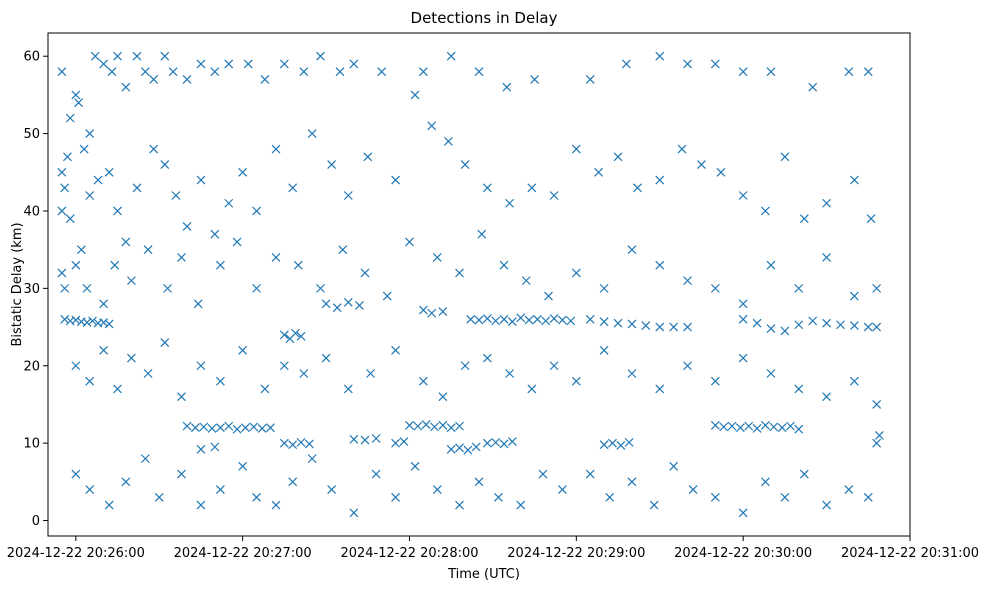 The width and height of the screenshot is (989, 590). Describe the element at coordinates (31, 366) in the screenshot. I see `y-tick-label: 20` at that location.